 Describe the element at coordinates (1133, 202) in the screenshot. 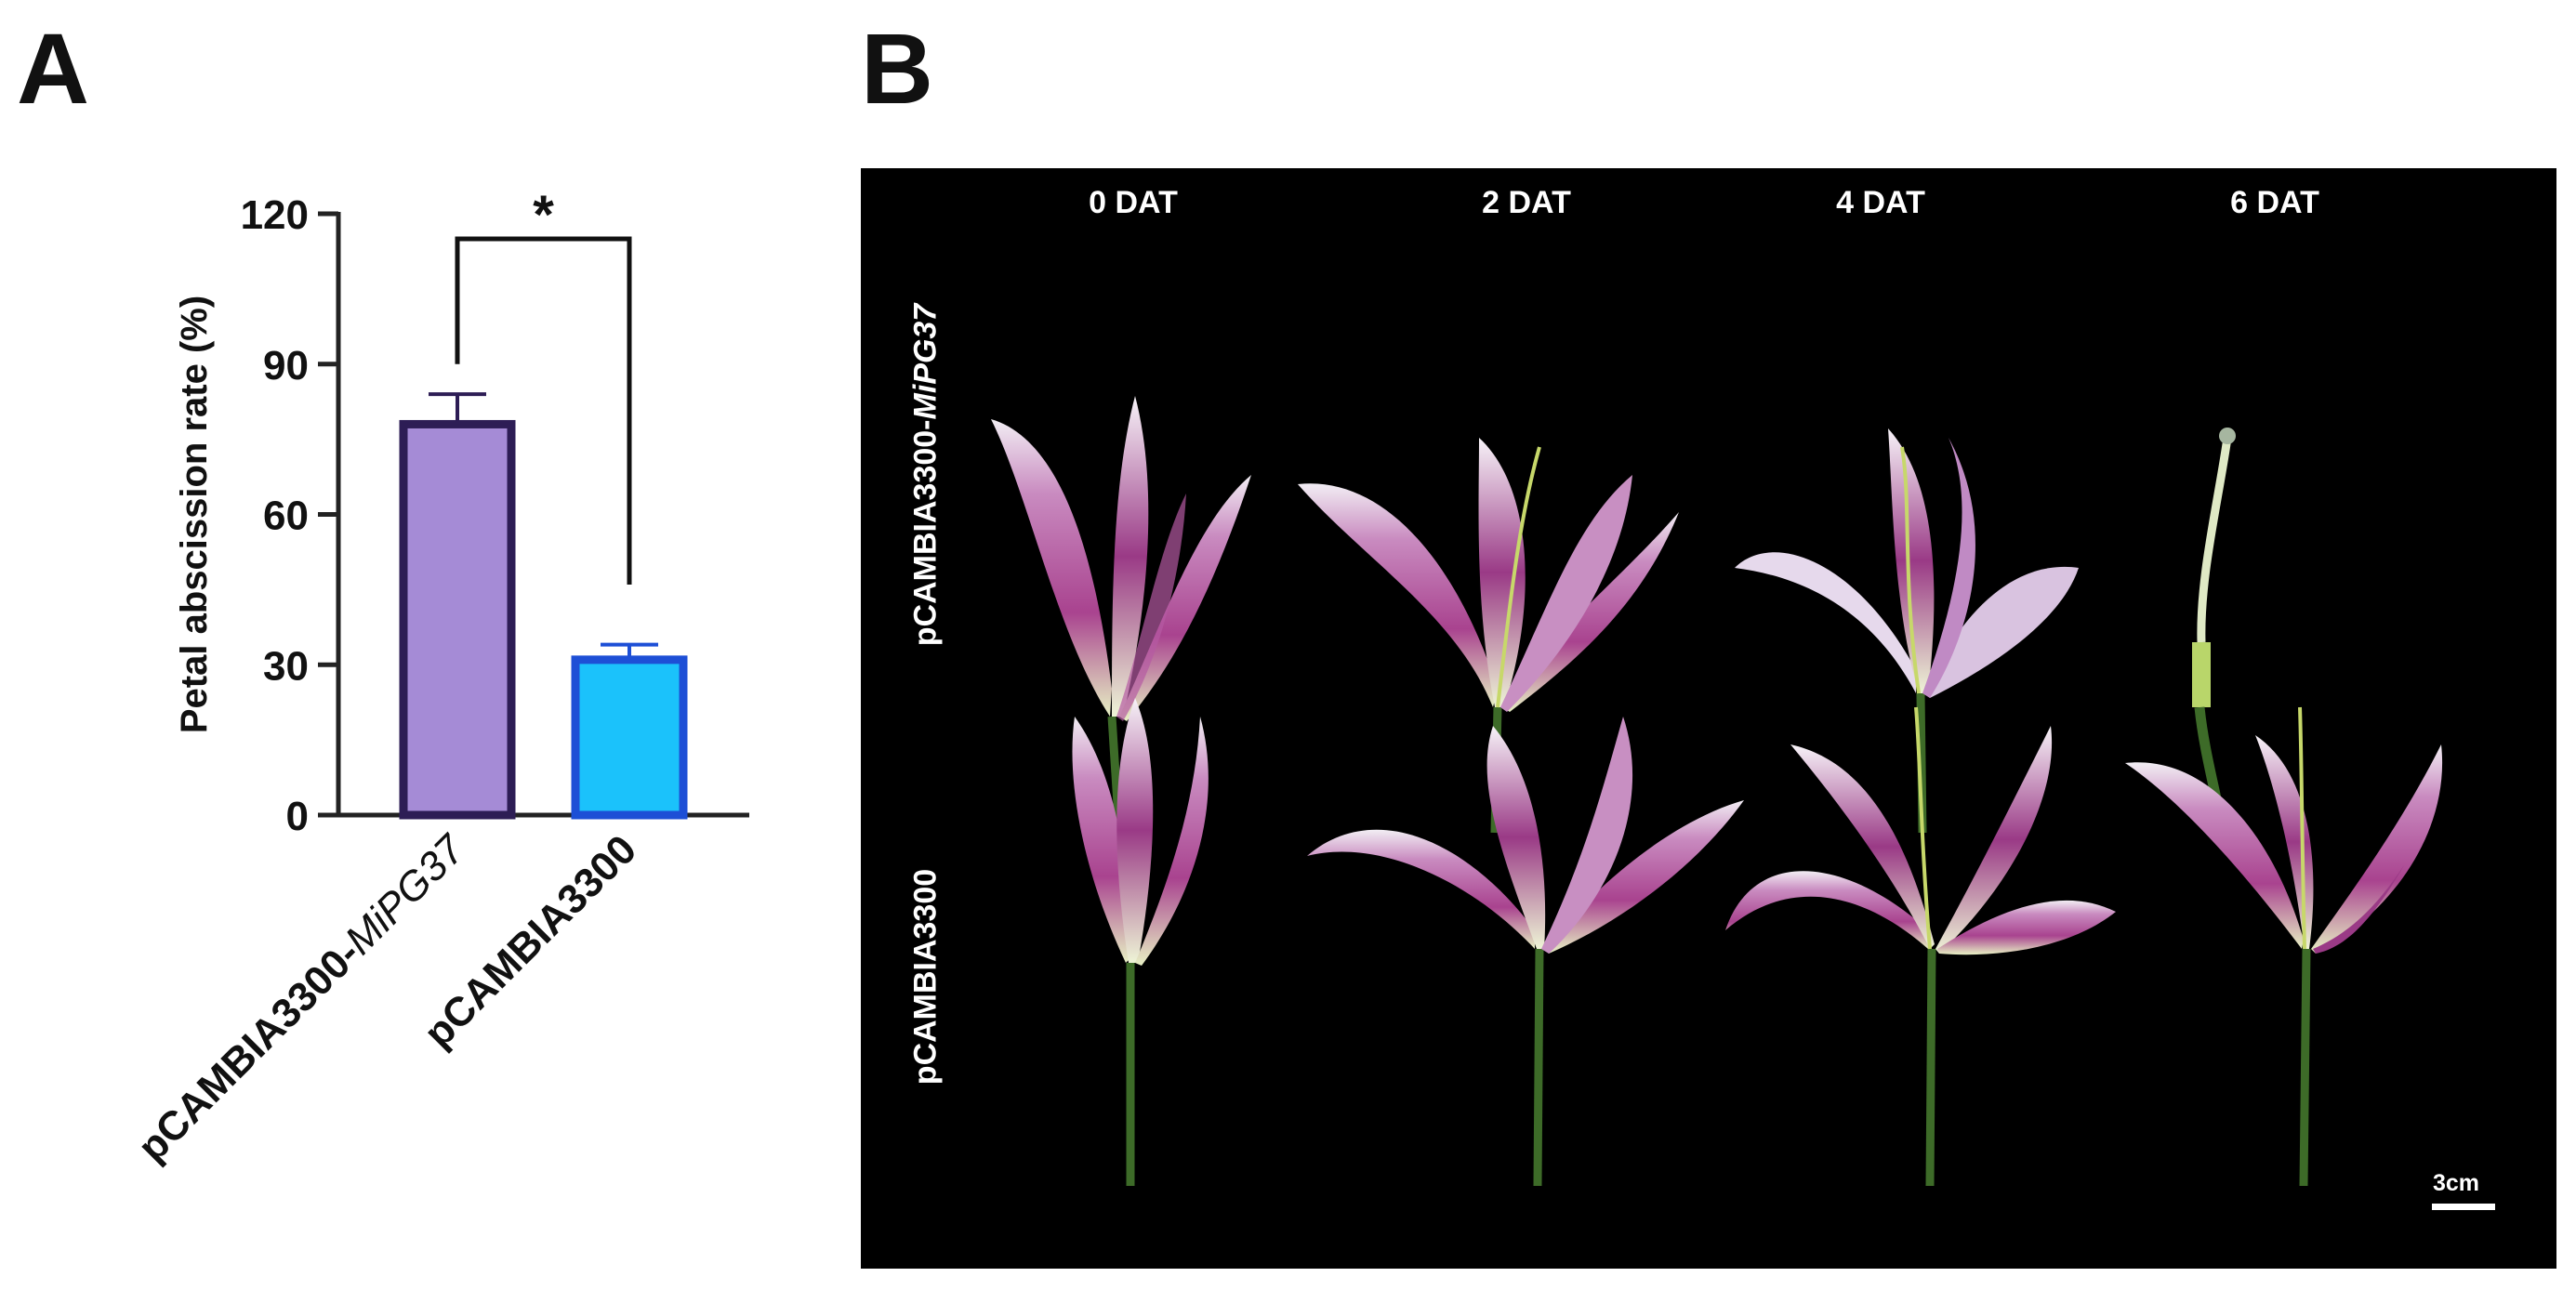

I see `column-label-0-dat: 0 DAT` at that location.